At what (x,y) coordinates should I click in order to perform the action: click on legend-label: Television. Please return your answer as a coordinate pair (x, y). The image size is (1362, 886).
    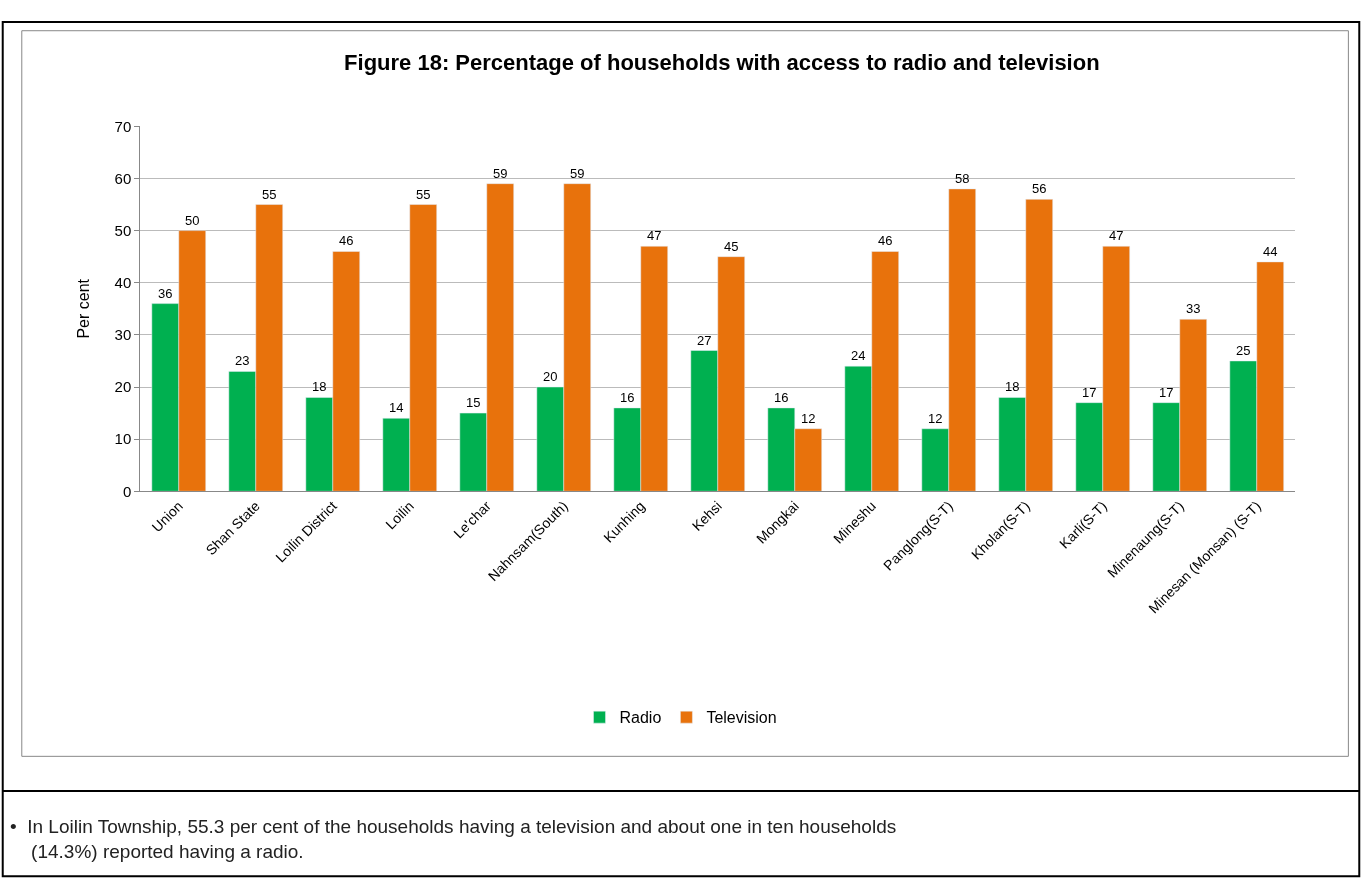
    Looking at the image, I should click on (741, 718).